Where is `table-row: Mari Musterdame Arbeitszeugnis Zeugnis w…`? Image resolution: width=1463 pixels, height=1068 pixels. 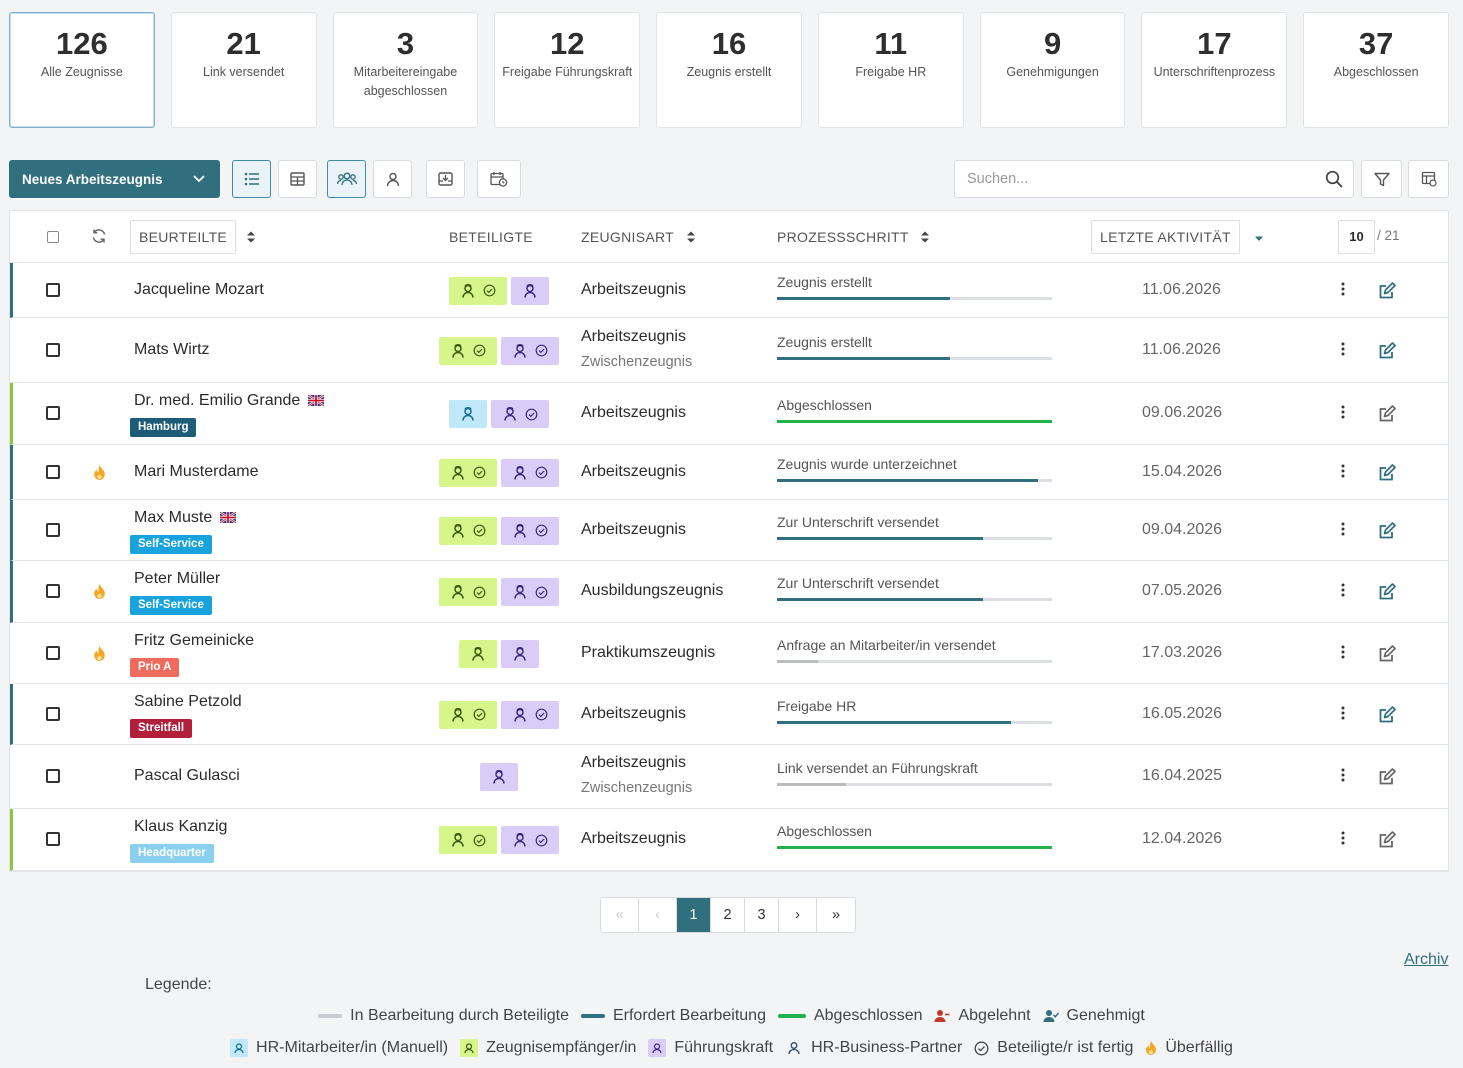
table-row: Mari Musterdame Arbeitszeugnis Zeugnis w… is located at coordinates (729, 472).